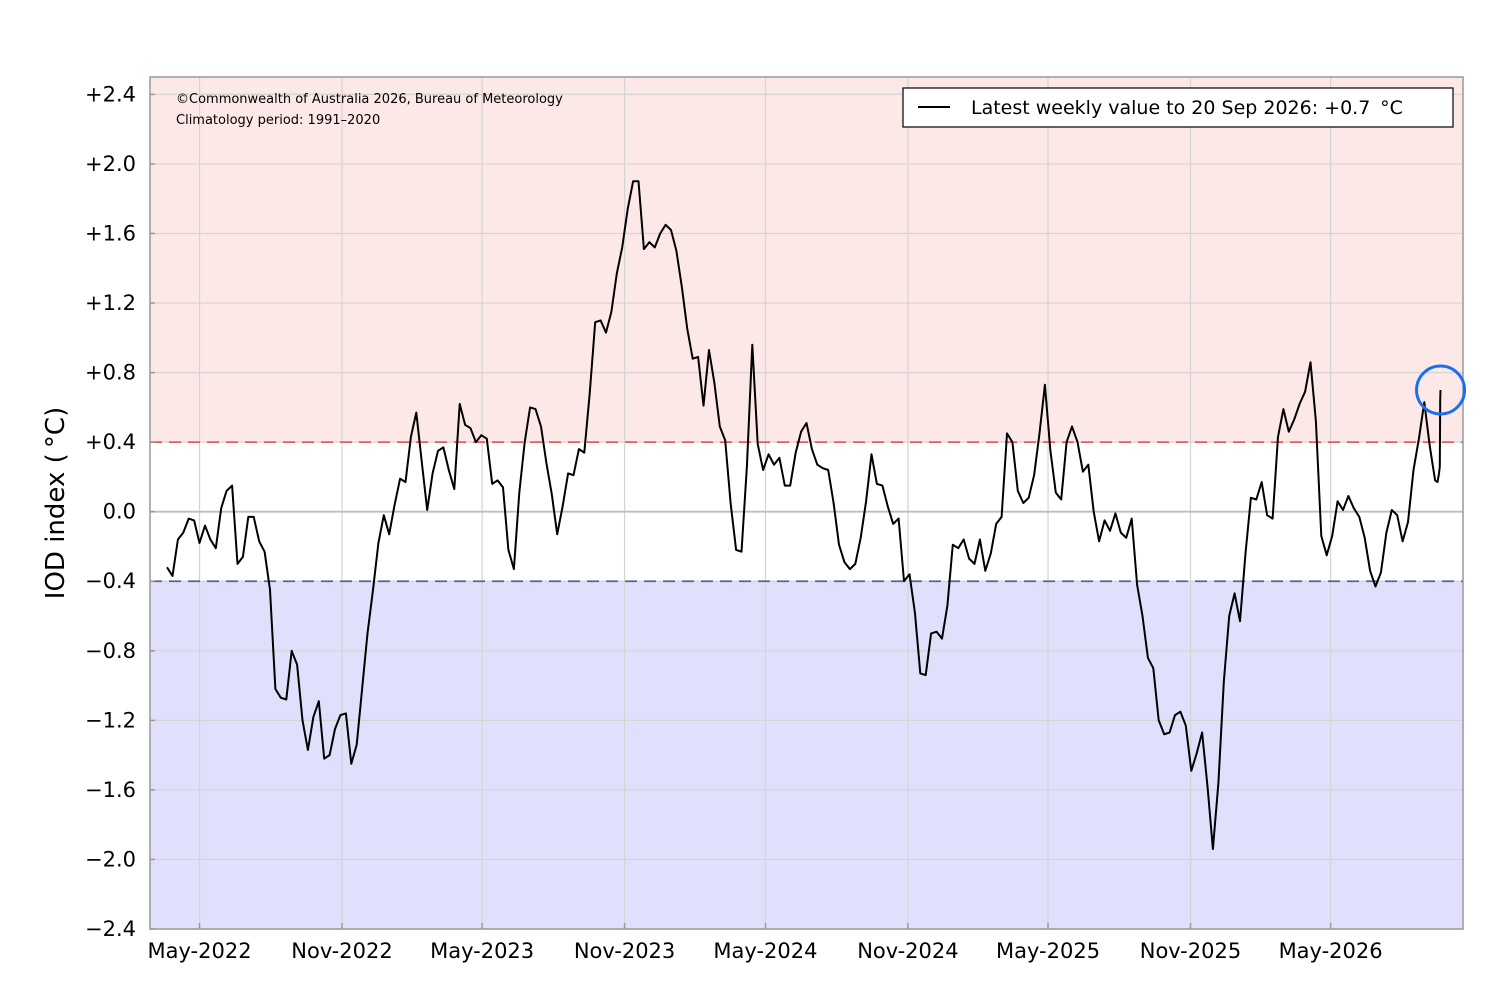 This screenshot has width=1499, height=999. What do you see at coordinates (56, 503) in the screenshot?
I see `y-axis-title: IOD index ( °C)` at bounding box center [56, 503].